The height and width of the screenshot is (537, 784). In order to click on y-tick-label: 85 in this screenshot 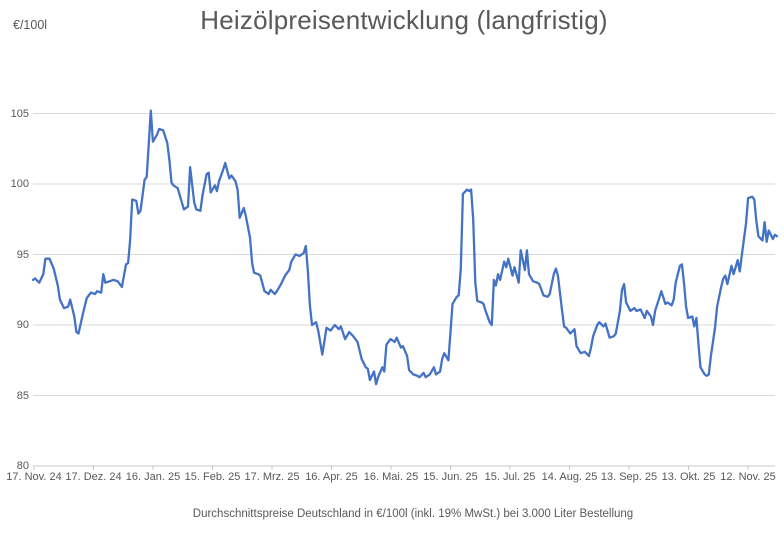, I will do `click(22, 395)`.